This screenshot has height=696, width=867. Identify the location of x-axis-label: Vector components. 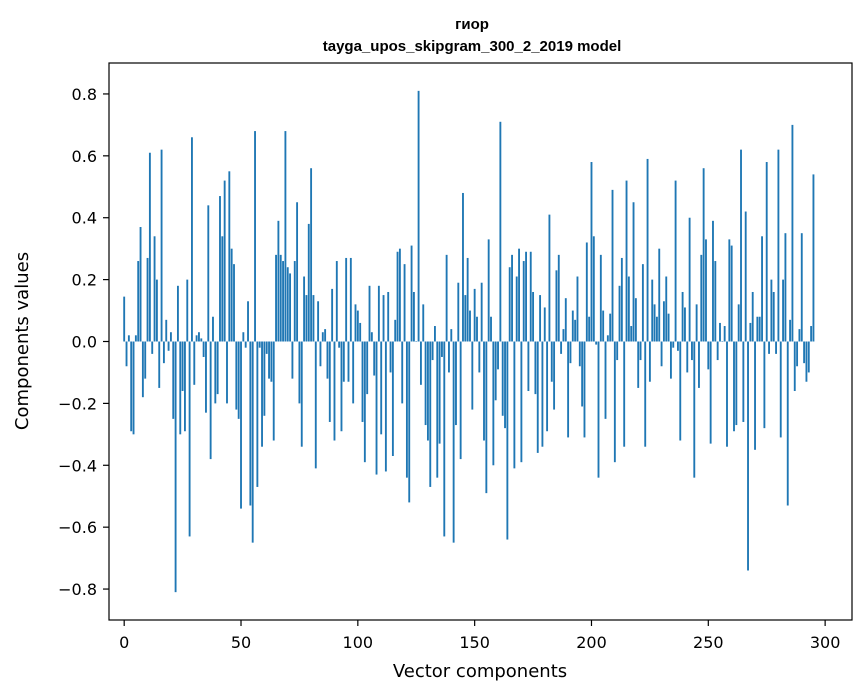
(480, 671).